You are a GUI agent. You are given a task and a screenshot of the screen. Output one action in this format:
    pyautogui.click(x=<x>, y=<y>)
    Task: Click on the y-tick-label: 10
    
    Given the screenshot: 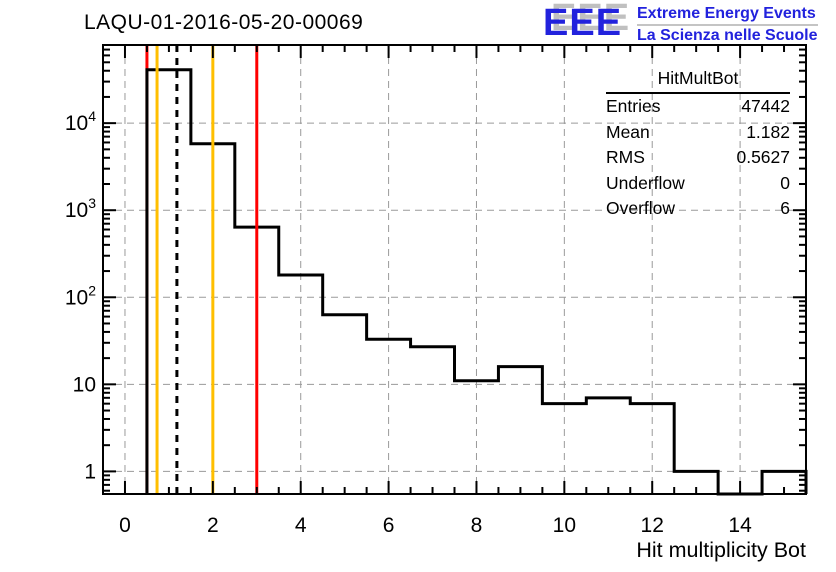 What is the action you would take?
    pyautogui.click(x=84, y=384)
    